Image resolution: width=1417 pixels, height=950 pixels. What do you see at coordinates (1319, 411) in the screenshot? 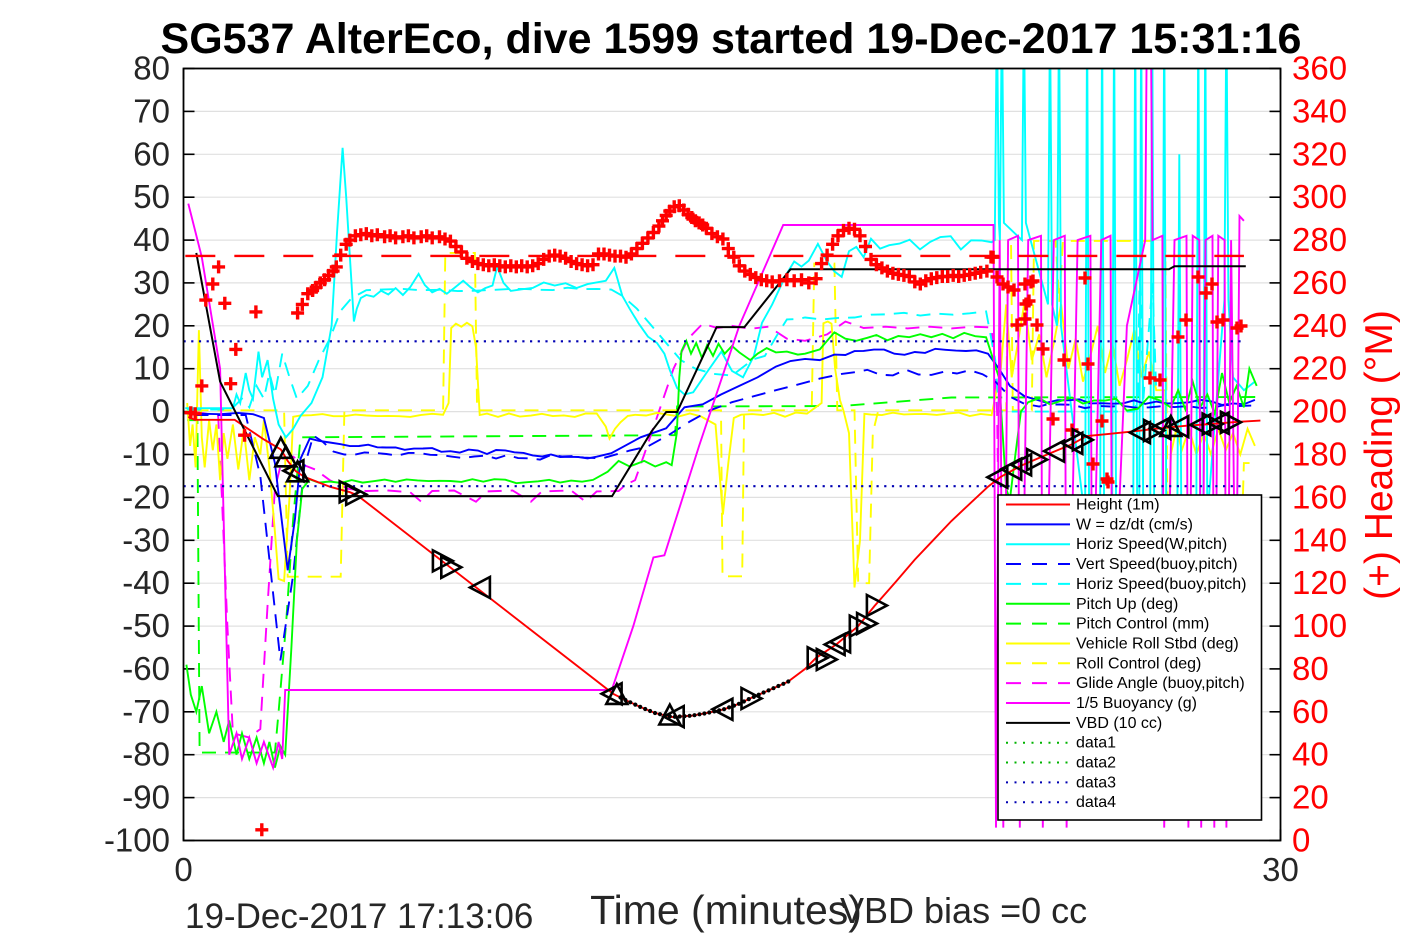
I see `svg-text: 200` at bounding box center [1319, 411].